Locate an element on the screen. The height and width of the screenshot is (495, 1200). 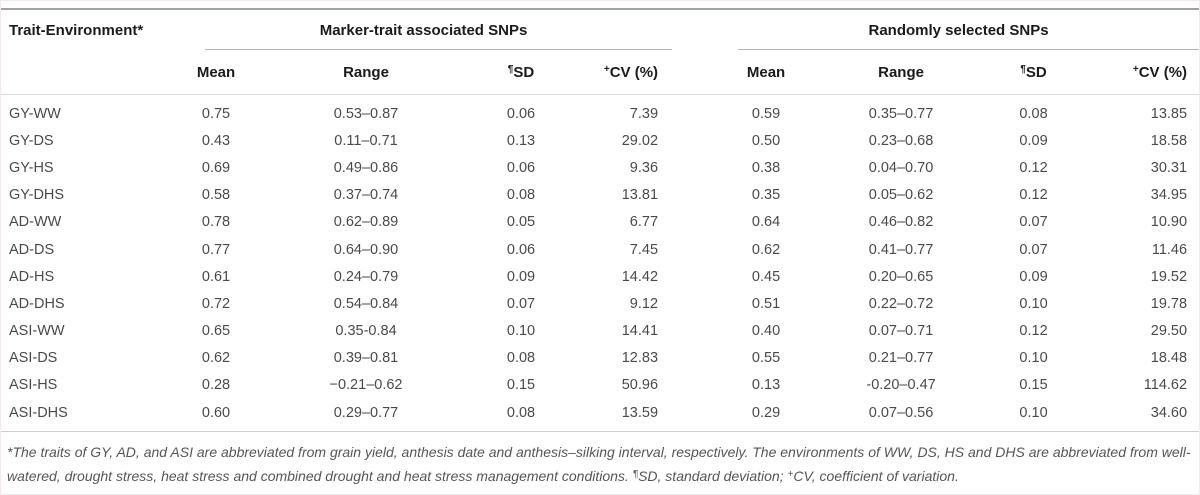
cell-mta-mean: 0.75 is located at coordinates (216, 113).